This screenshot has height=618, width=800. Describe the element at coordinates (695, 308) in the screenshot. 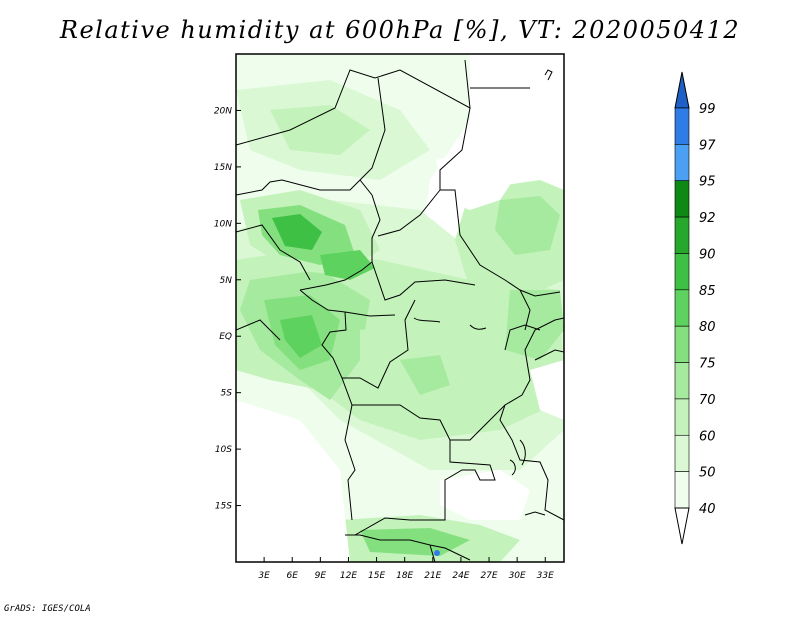

I see `colorbar: 99 97 95 92 90 85 80 75 70 60 50 40` at that location.